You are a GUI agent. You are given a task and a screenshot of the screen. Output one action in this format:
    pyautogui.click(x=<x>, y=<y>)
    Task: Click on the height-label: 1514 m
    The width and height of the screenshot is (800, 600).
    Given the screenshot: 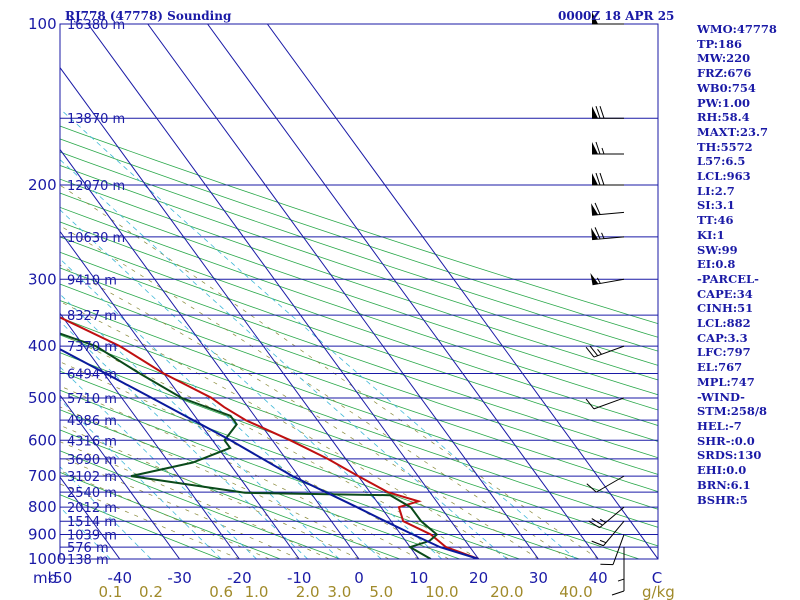 What is the action you would take?
    pyautogui.click(x=92, y=522)
    